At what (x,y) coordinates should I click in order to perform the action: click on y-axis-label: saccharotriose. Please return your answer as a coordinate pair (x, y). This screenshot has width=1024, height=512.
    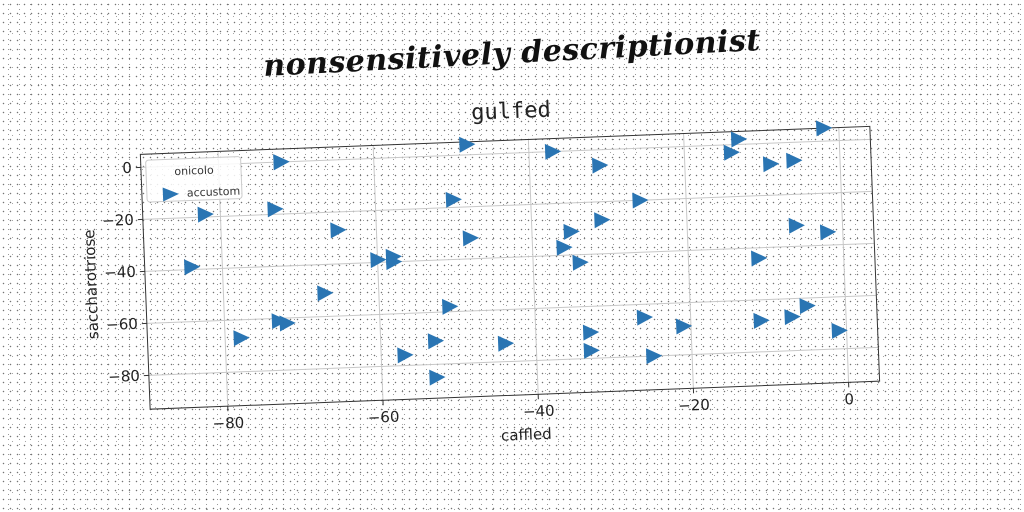
    Looking at the image, I should click on (91, 284).